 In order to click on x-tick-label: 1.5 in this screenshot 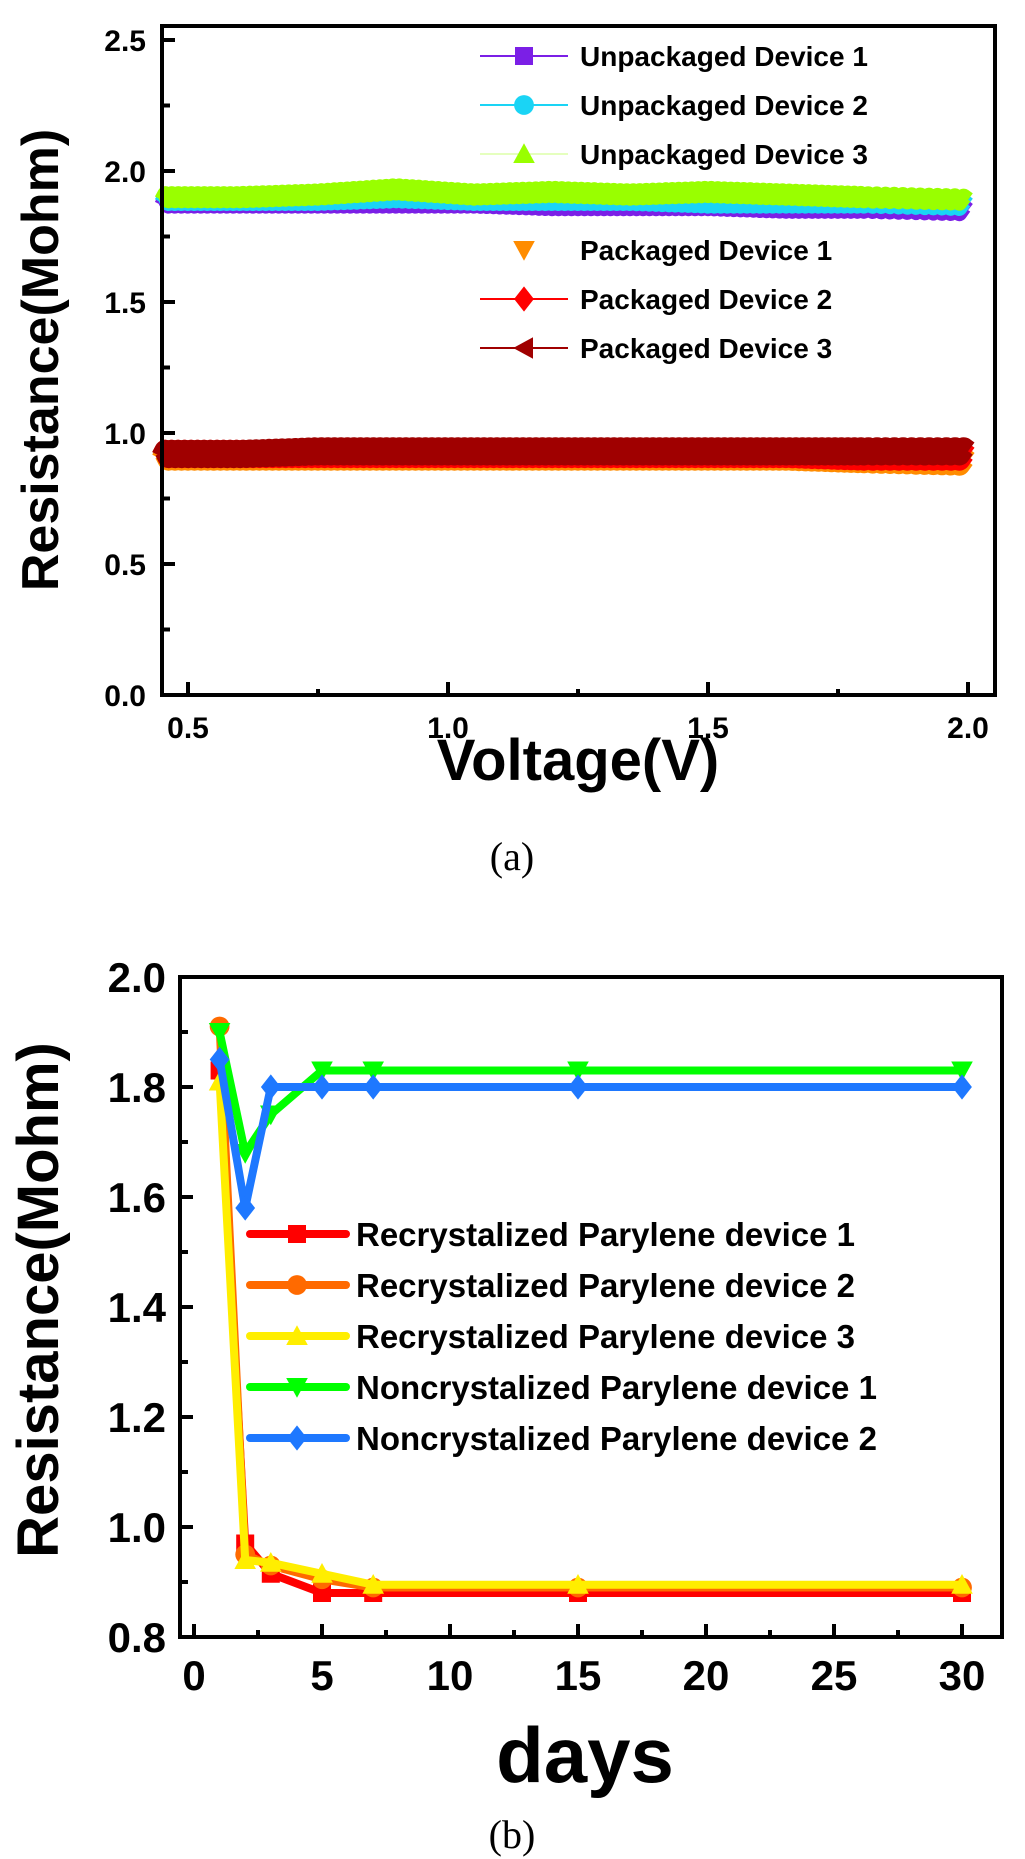, I will do `click(708, 728)`.